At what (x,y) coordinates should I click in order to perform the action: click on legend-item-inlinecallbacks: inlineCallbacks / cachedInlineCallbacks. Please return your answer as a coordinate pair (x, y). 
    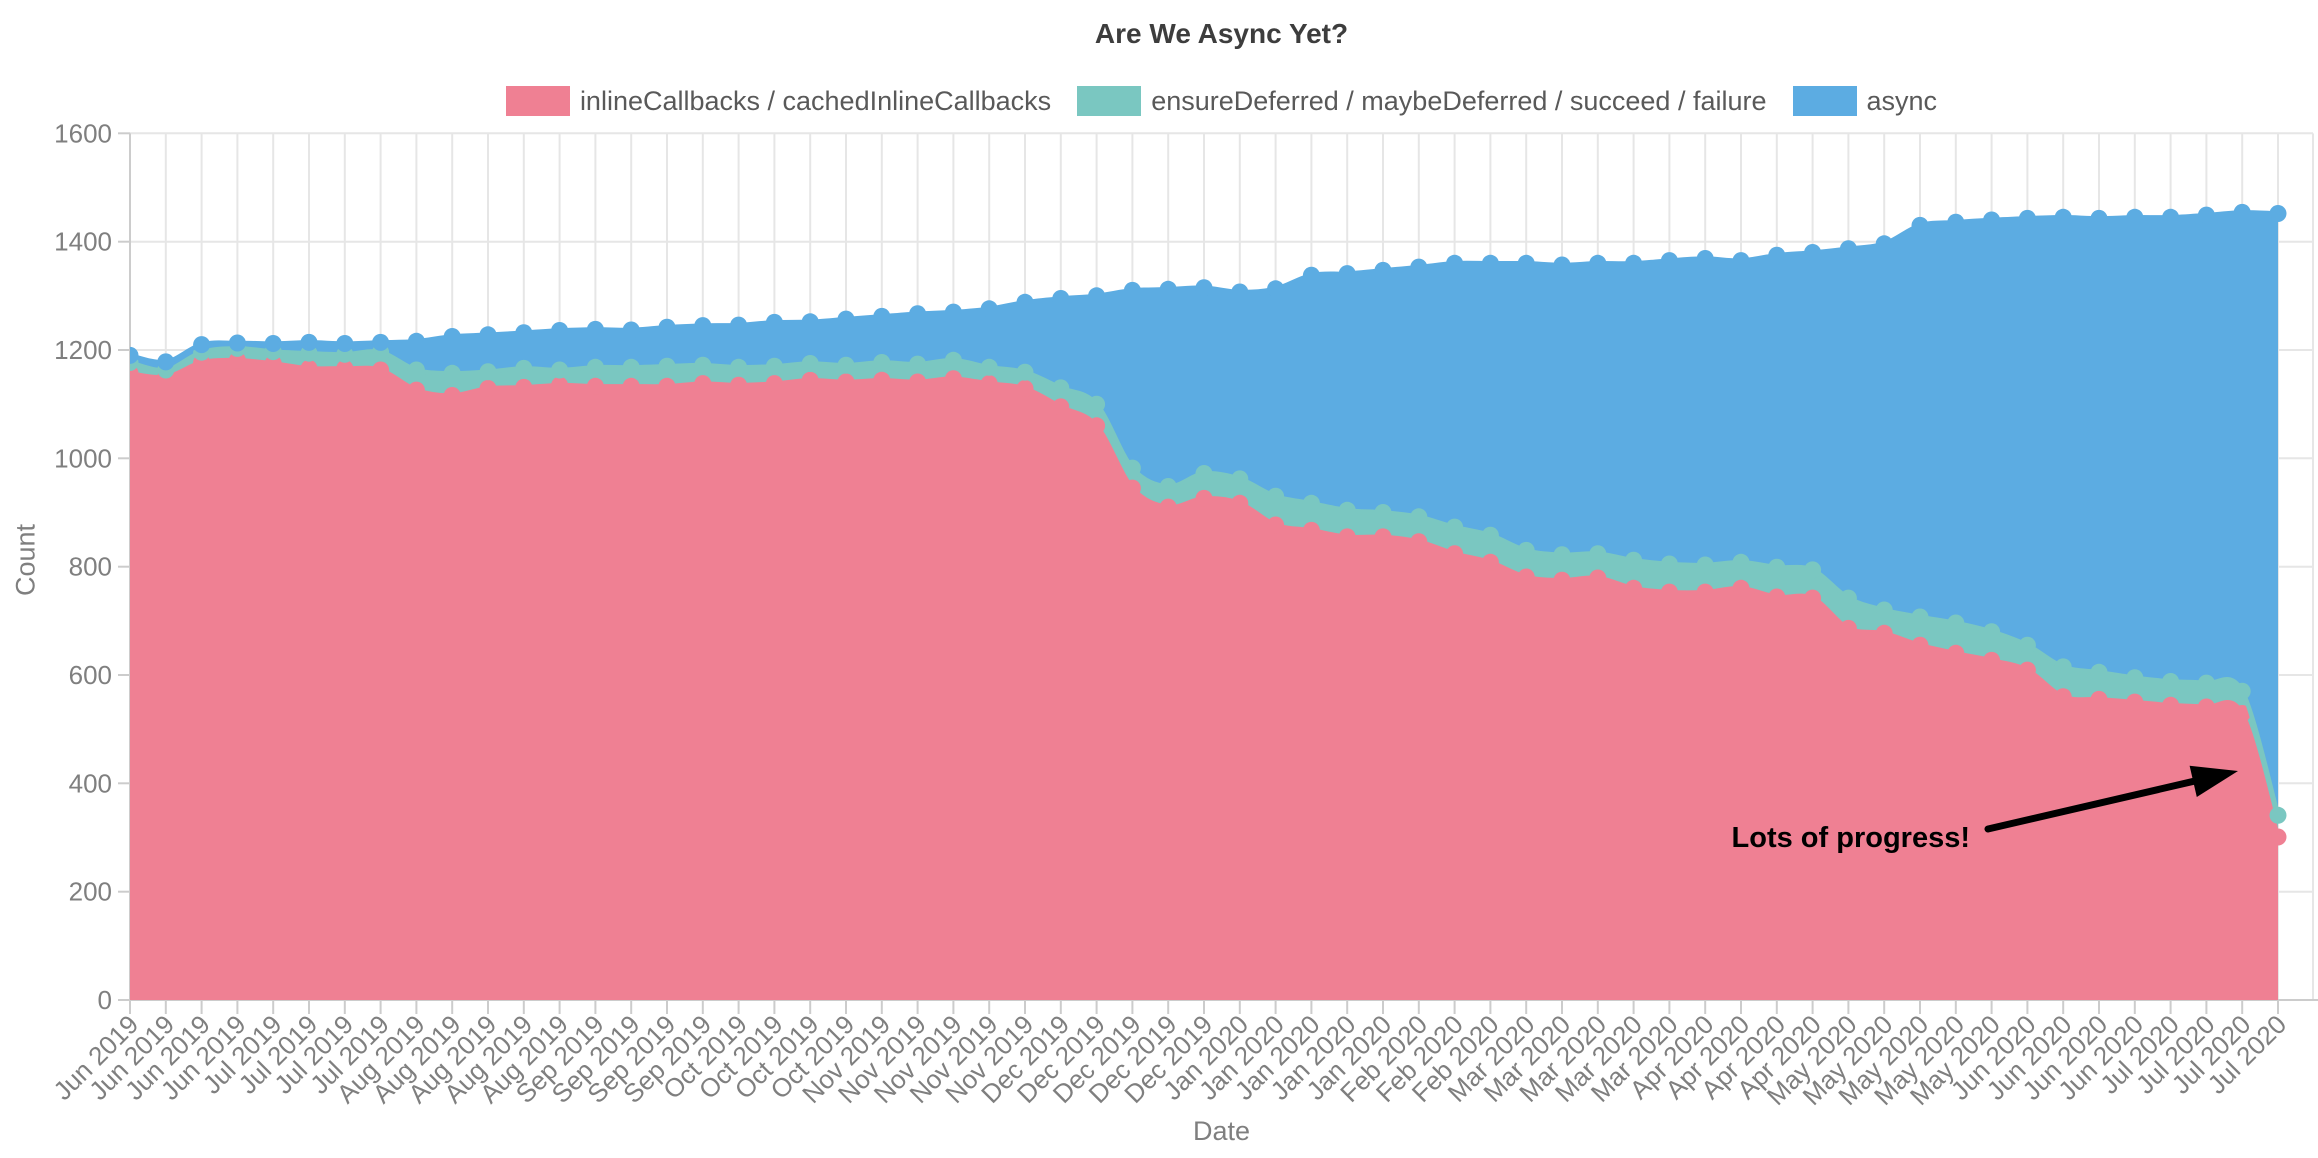
    Looking at the image, I should click on (778, 101).